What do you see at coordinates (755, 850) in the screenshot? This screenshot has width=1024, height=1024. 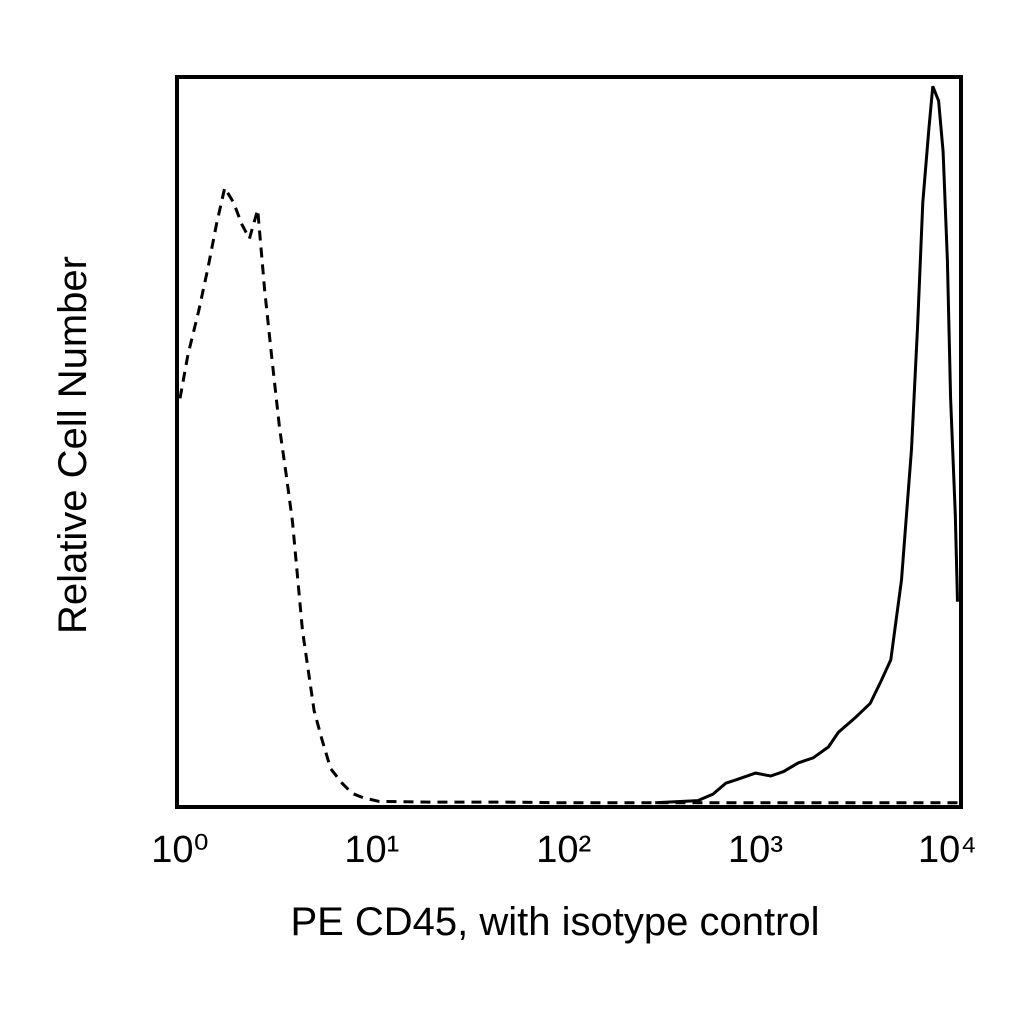 I see `x-tick-label: 10³` at bounding box center [755, 850].